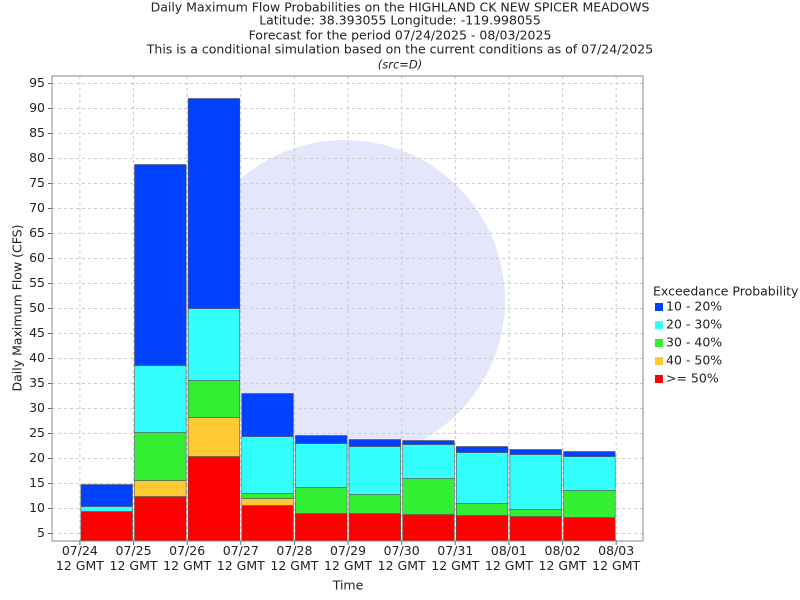 This screenshot has height=600, width=800. I want to click on x-tick-label: 08/03 12 GMT, so click(616, 558).